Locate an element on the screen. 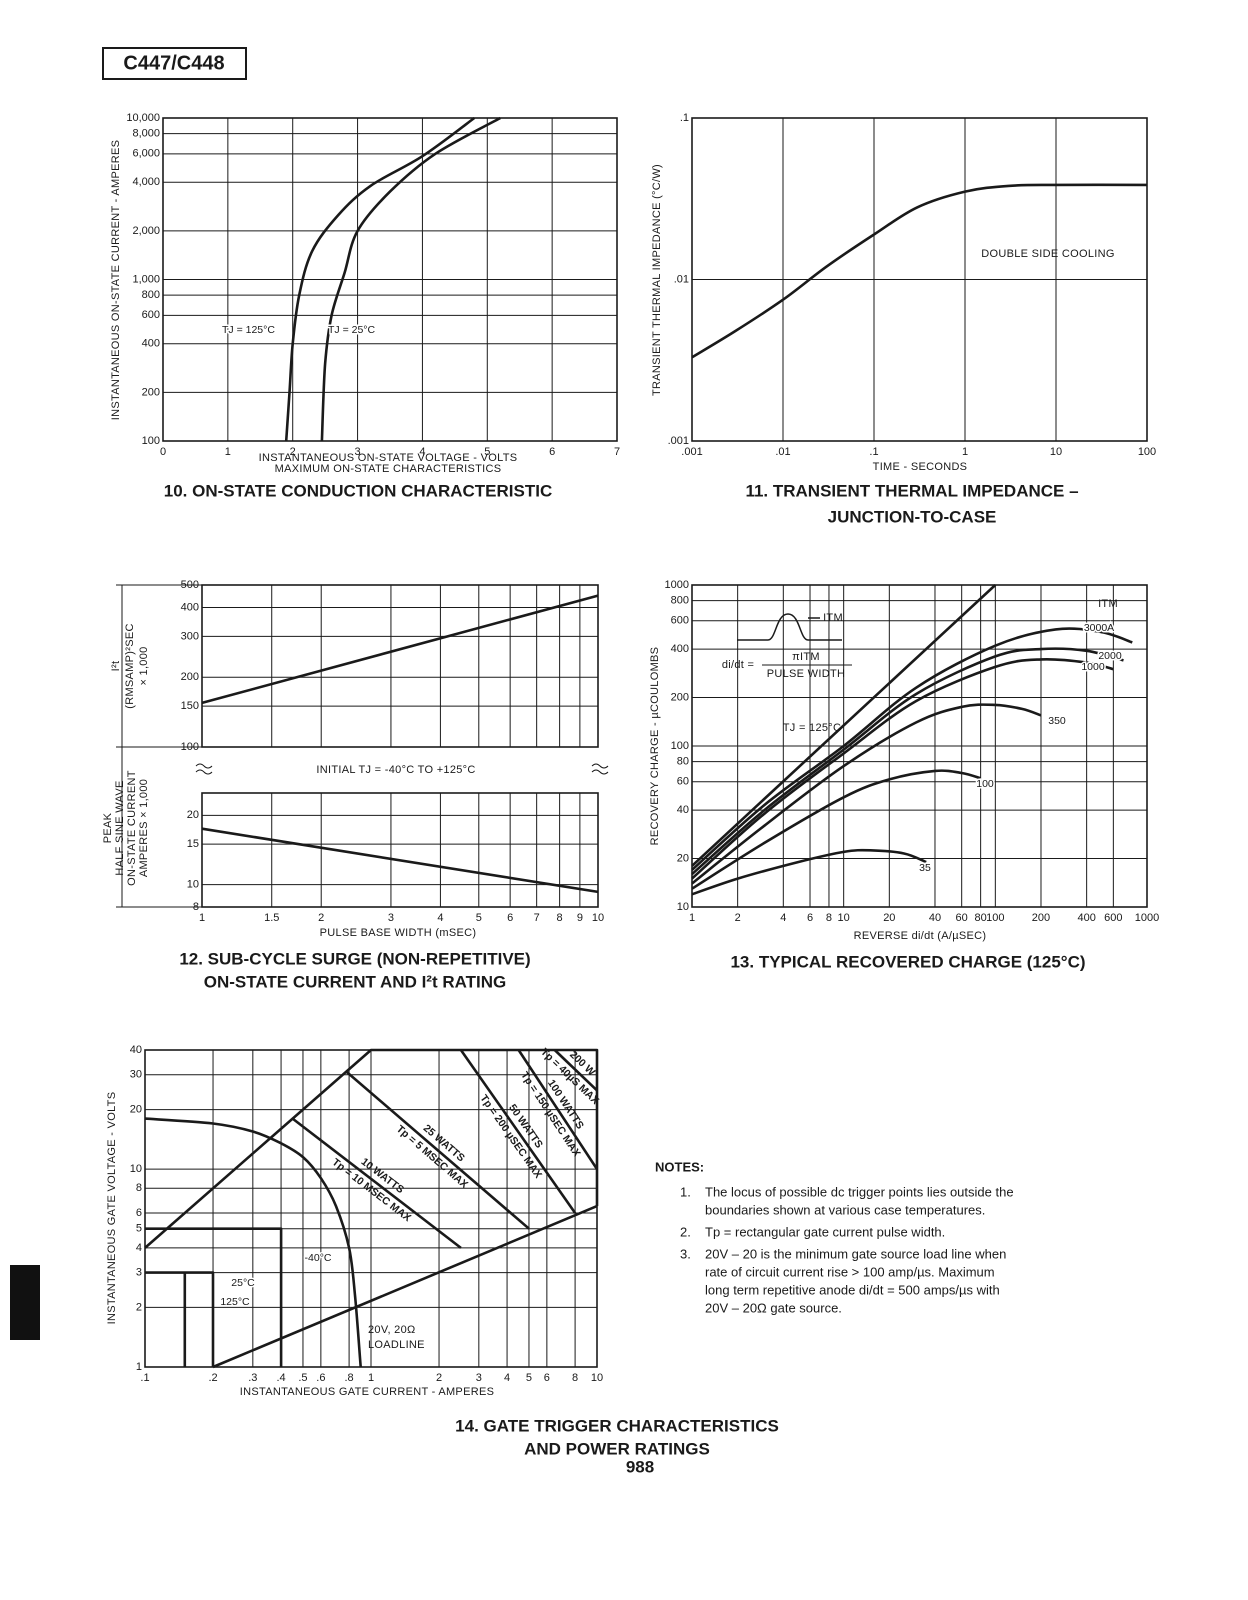 The height and width of the screenshot is (1600, 1248). y-tick-label: 40 is located at coordinates (136, 1050).